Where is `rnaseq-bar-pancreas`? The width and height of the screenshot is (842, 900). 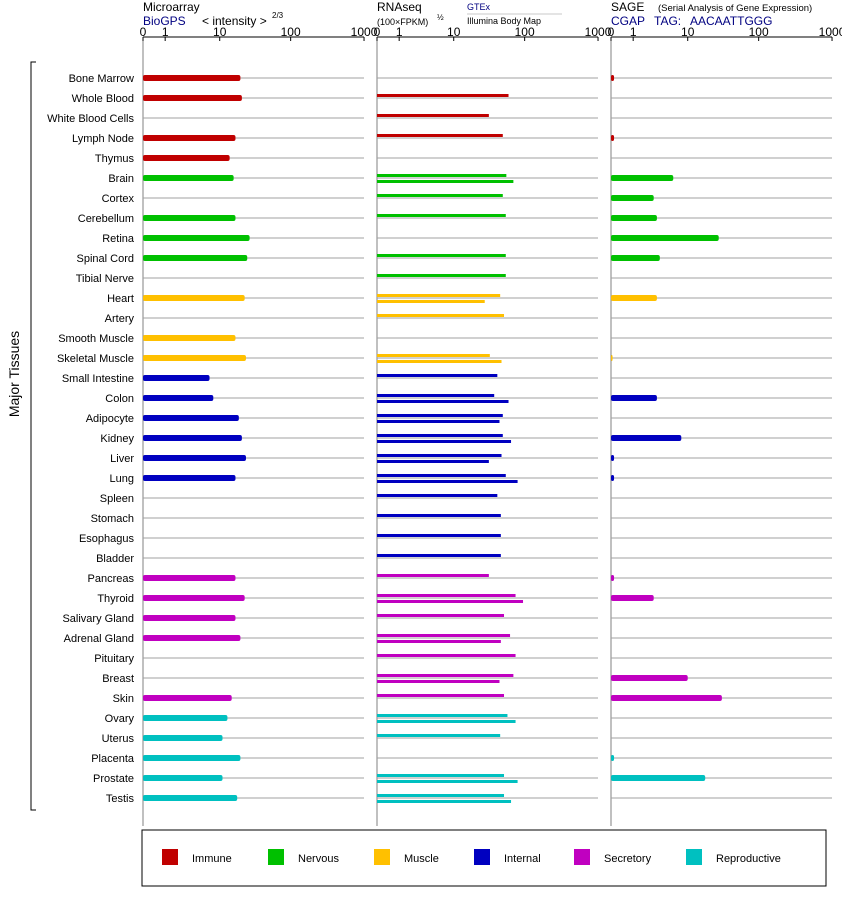 rnaseq-bar-pancreas is located at coordinates (433, 575).